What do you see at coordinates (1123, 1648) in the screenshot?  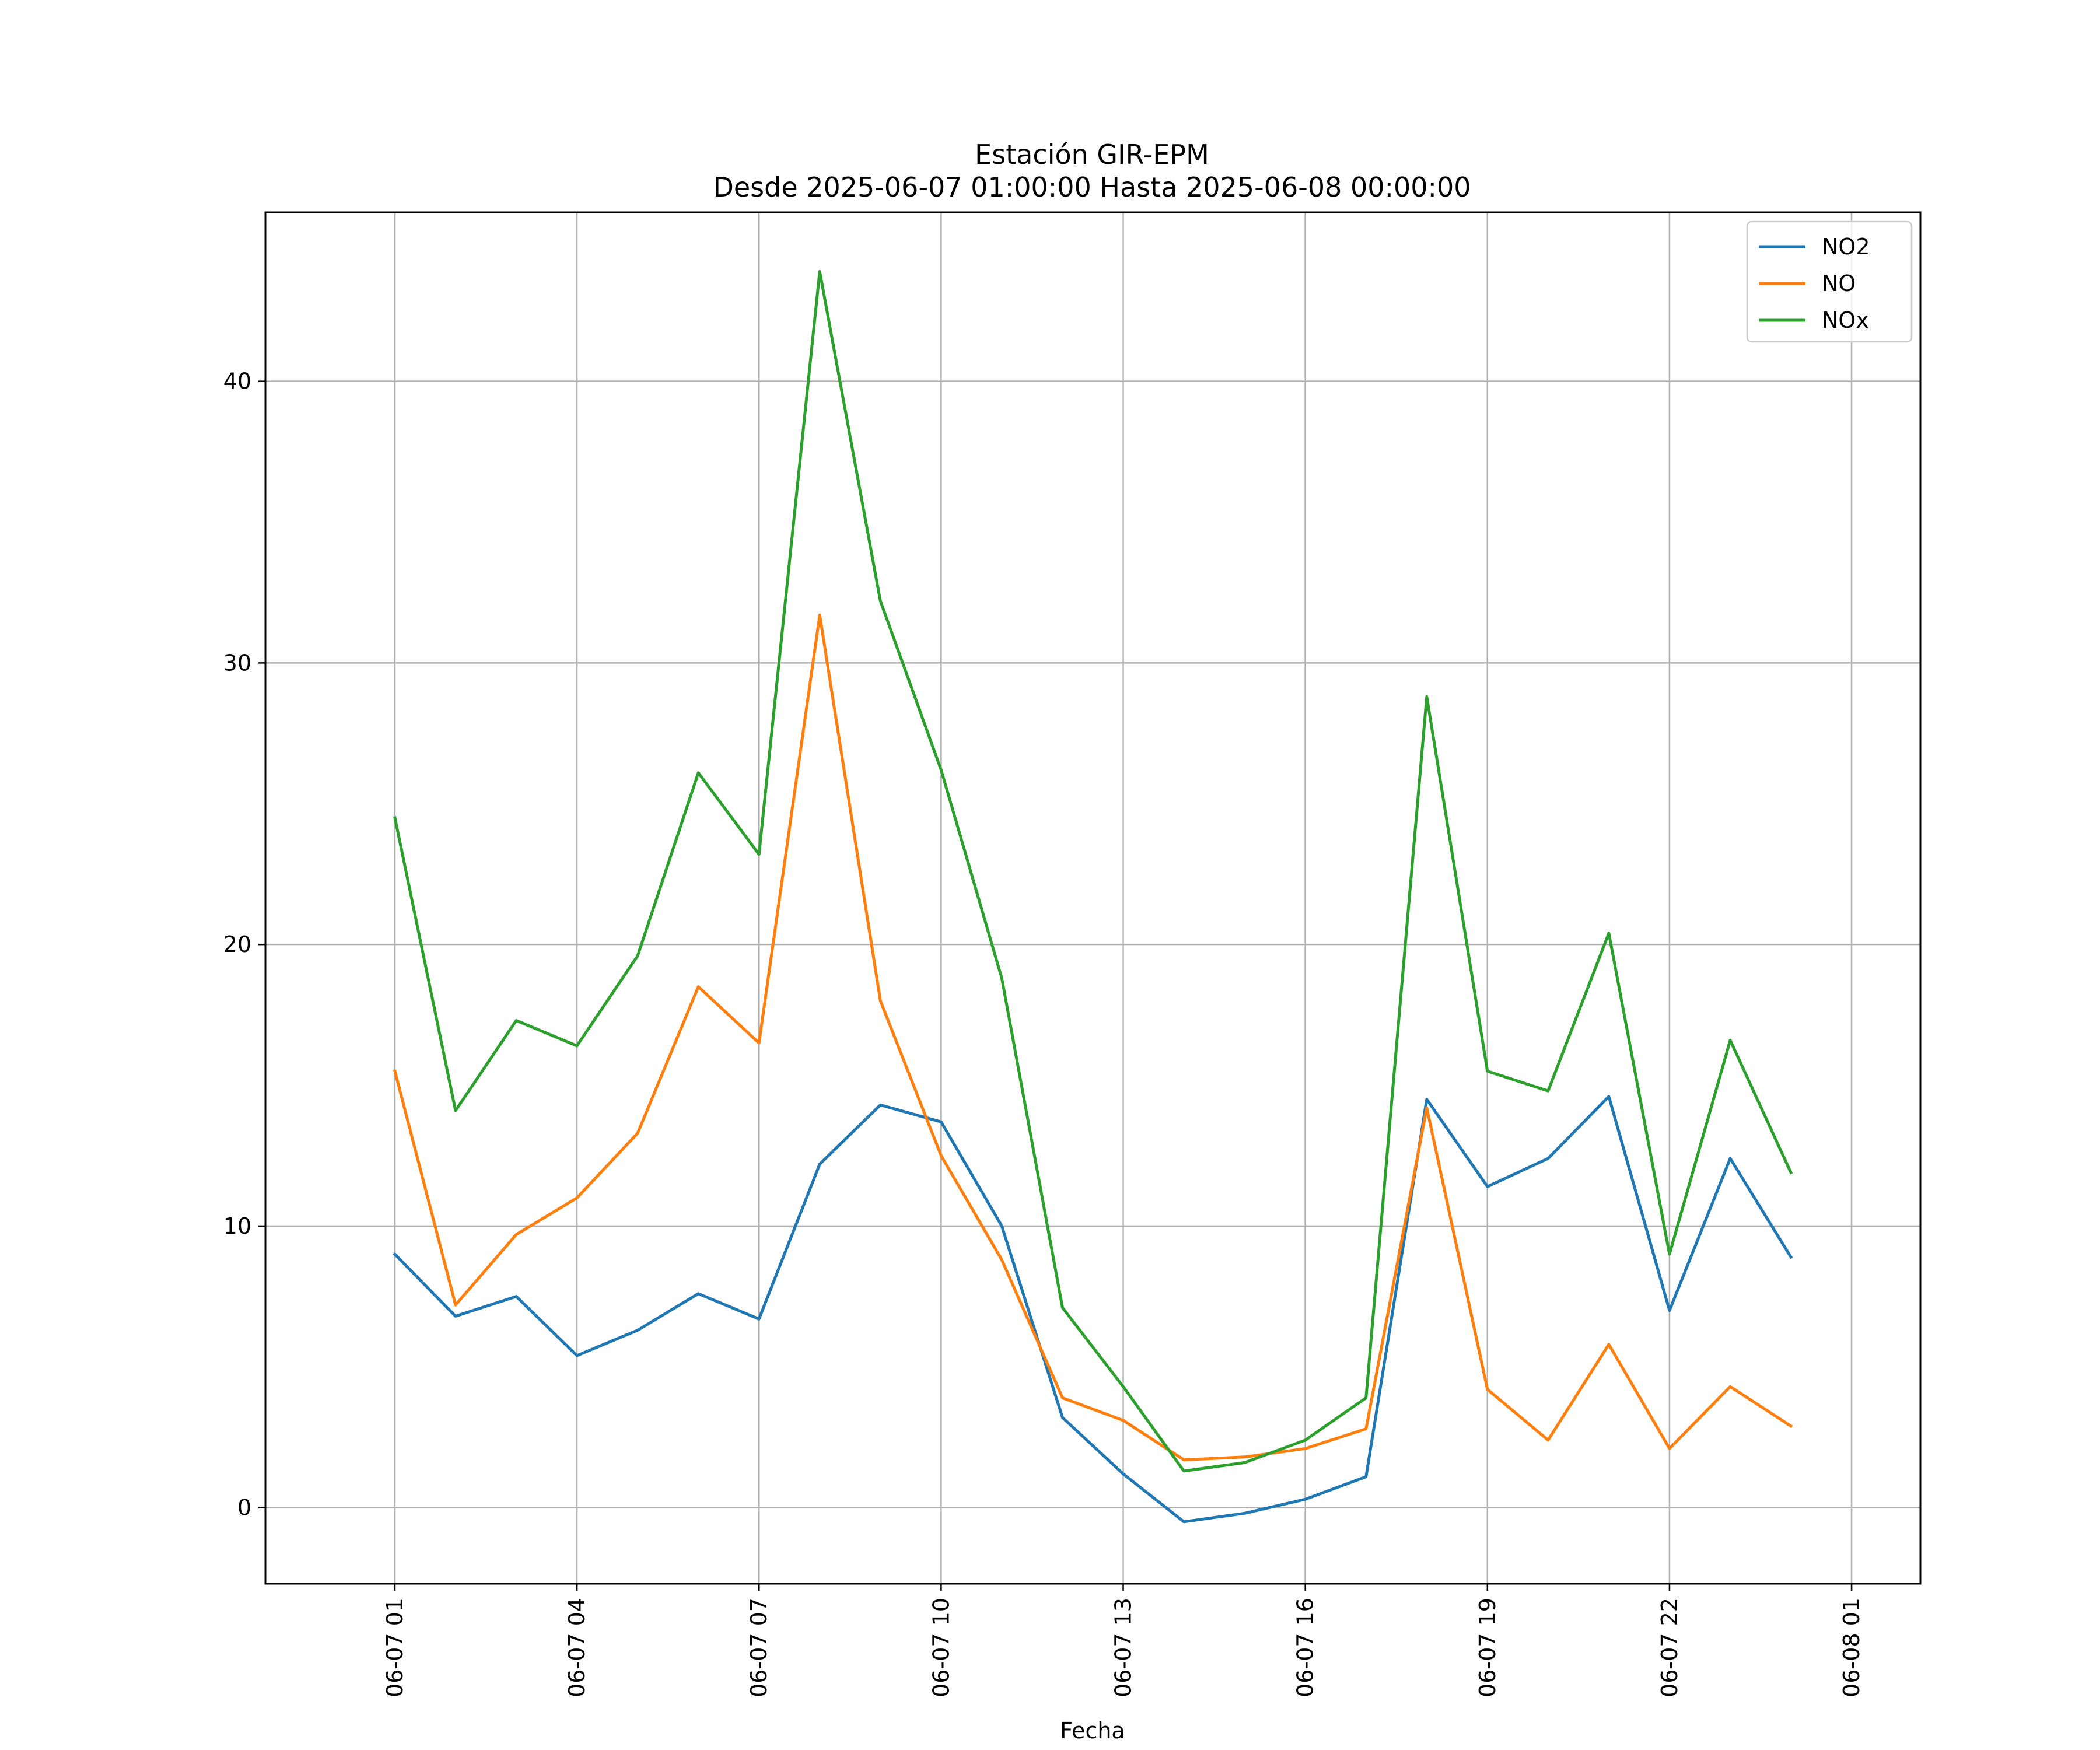 I see `x-tick-label: 06-07 13` at bounding box center [1123, 1648].